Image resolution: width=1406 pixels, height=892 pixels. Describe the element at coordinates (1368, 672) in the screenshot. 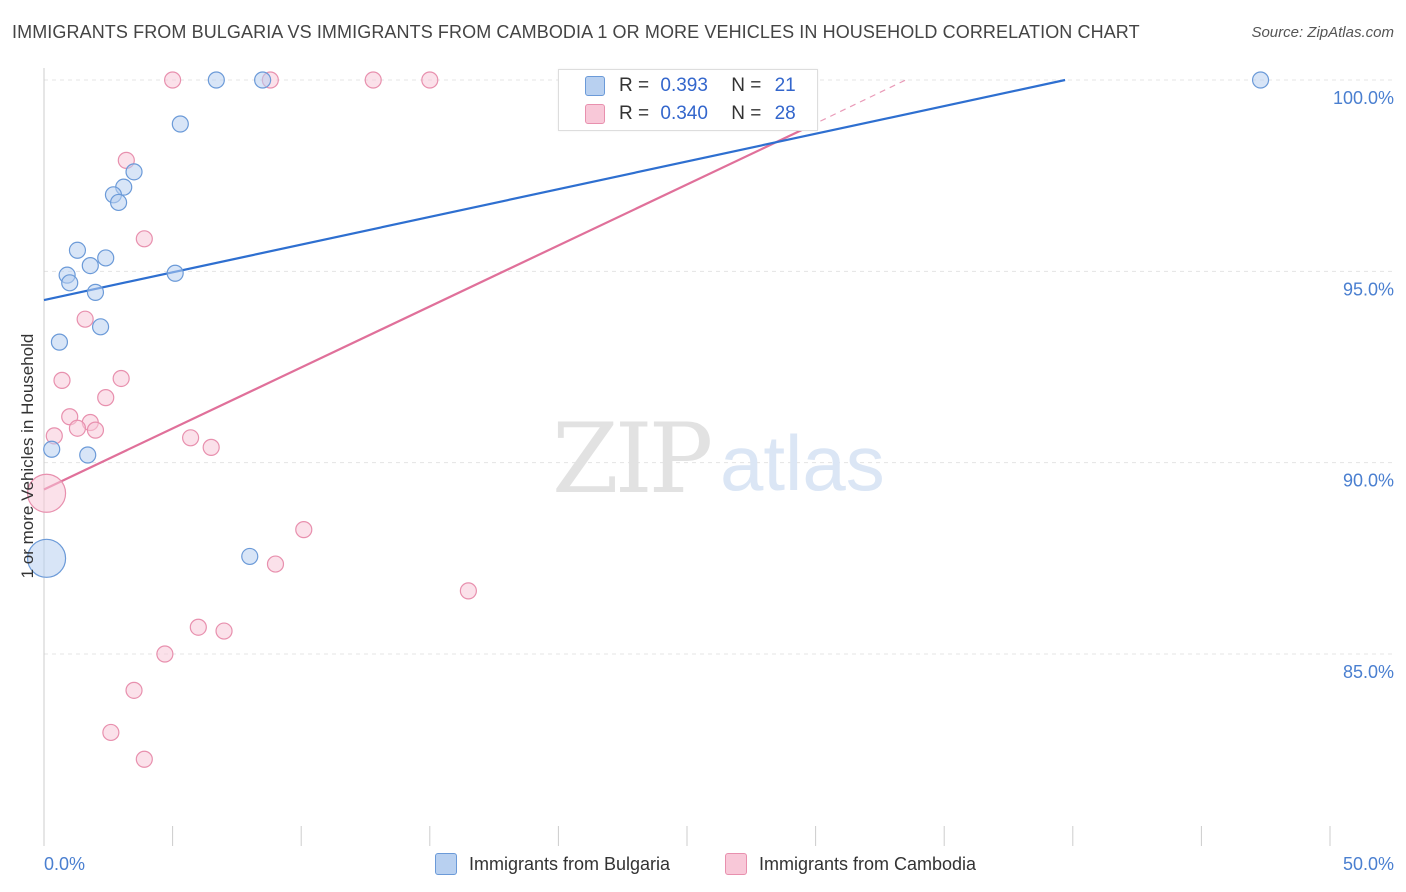

I see `y-tick-label: 85.0%` at that location.